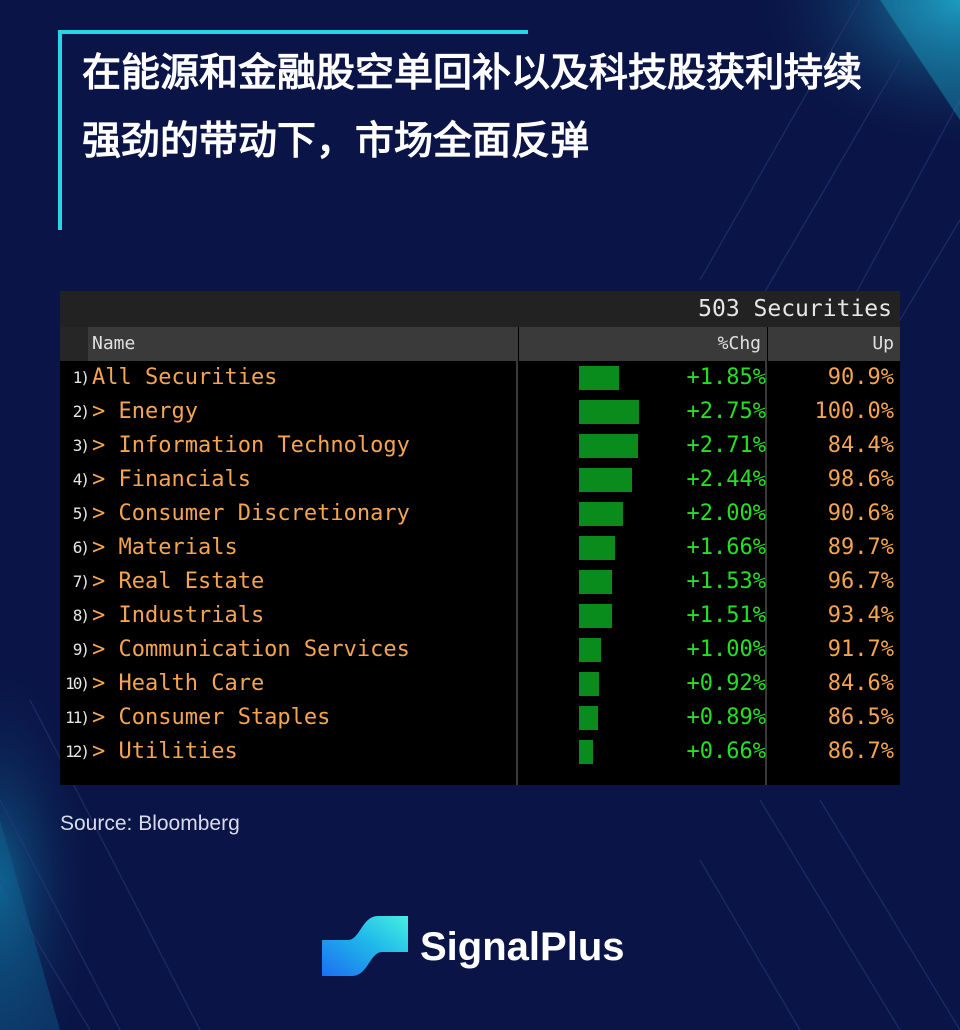  I want to click on row-index: 2), so click(81, 411).